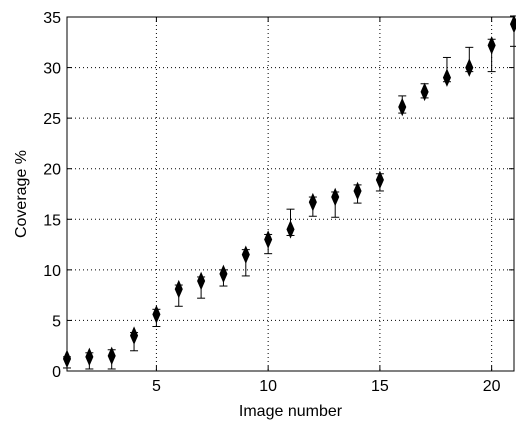 This screenshot has width=516, height=424. Describe the element at coordinates (268, 386) in the screenshot. I see `x-tick-label: 10` at that location.